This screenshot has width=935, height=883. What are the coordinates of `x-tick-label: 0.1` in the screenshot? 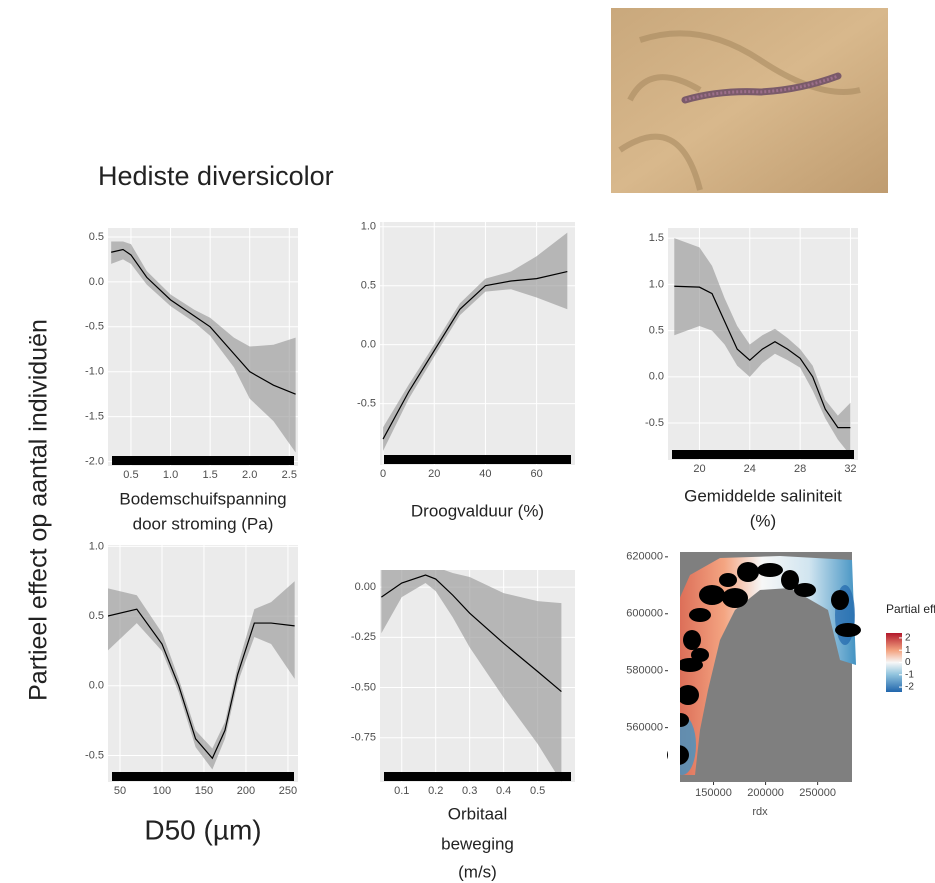 It's located at (401, 791).